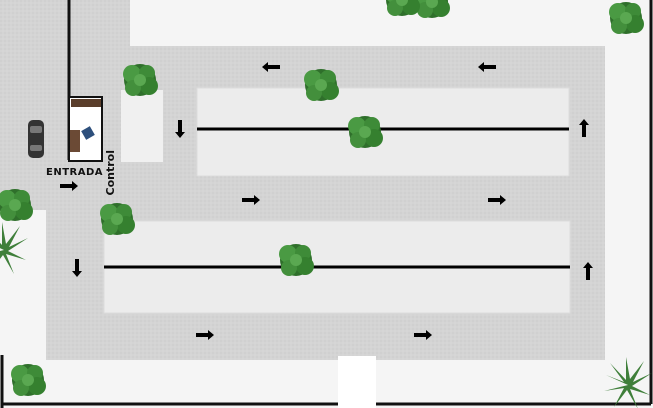 The height and width of the screenshot is (408, 653). What do you see at coordinates (110, 173) in the screenshot?
I see `control-booth-label: Control` at bounding box center [110, 173].